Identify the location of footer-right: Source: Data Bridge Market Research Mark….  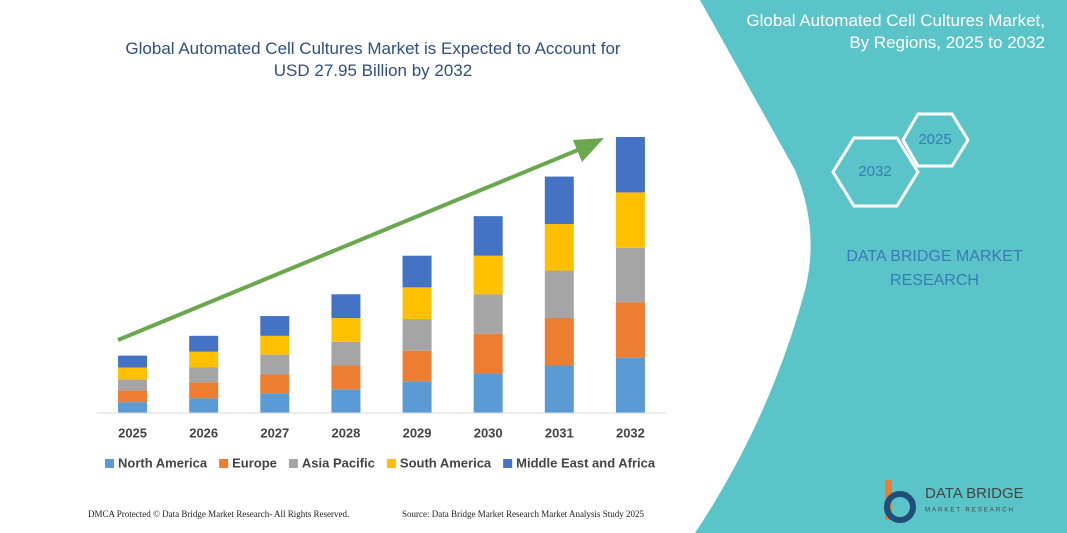
(523, 514).